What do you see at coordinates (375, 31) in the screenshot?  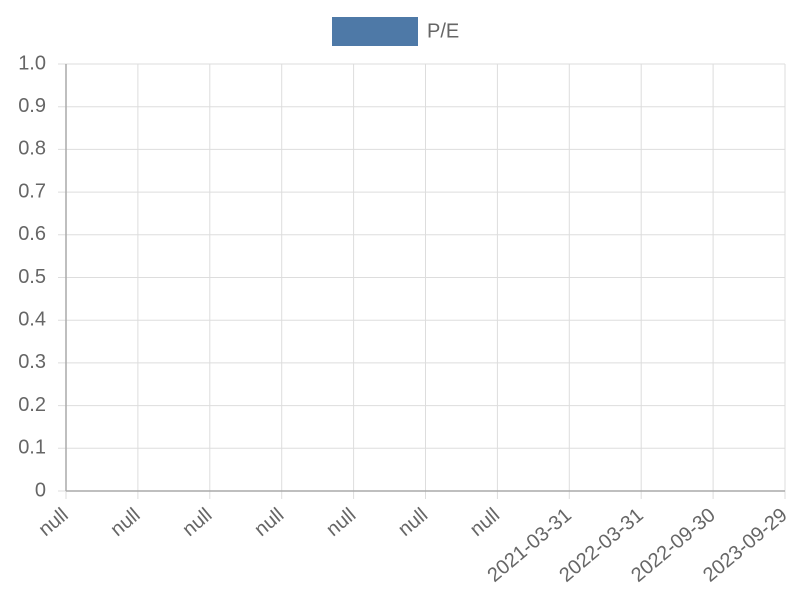 I see `legend-swatch` at bounding box center [375, 31].